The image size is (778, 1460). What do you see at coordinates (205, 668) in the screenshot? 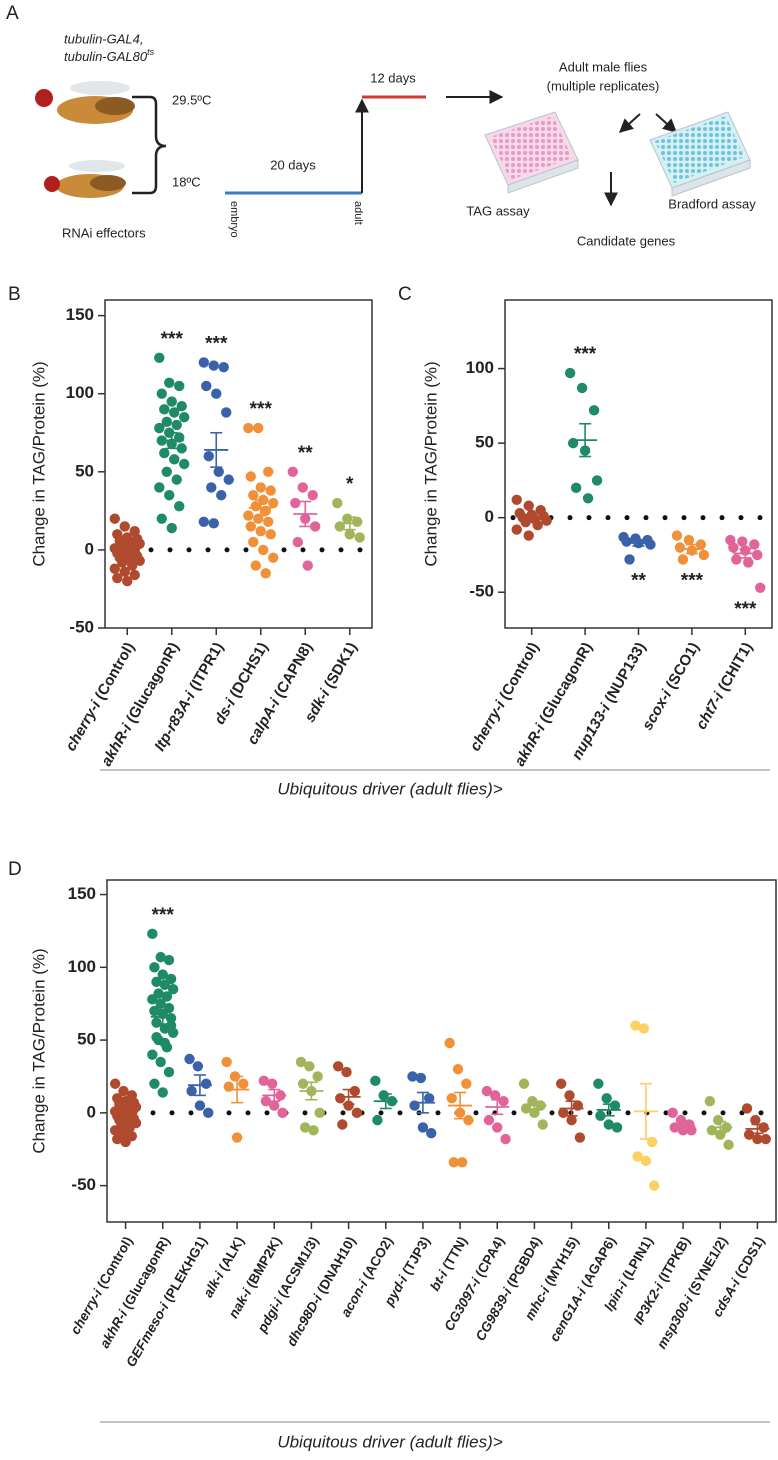
I see `protein-name: (ITPR1)` at bounding box center [205, 668].